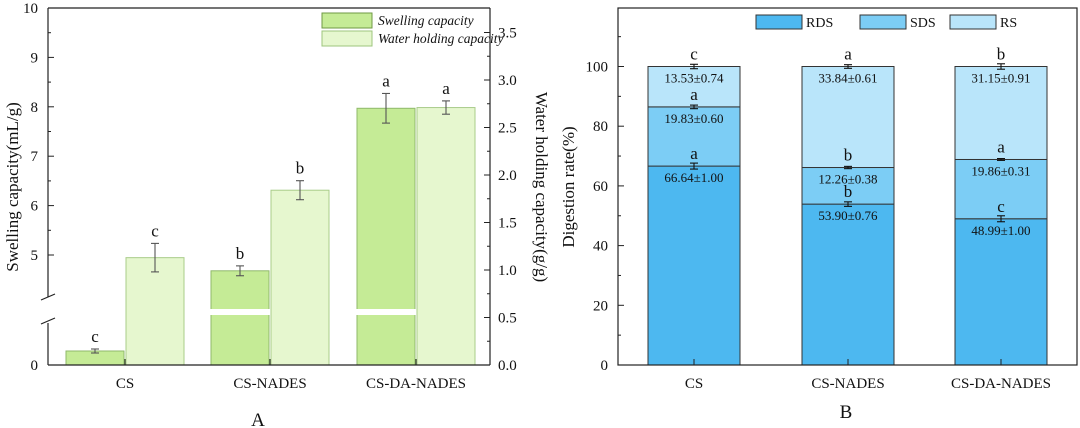 Image resolution: width=1080 pixels, height=428 pixels. What do you see at coordinates (597, 68) in the screenshot?
I see `ytick-label-b-100: 100` at bounding box center [597, 68].